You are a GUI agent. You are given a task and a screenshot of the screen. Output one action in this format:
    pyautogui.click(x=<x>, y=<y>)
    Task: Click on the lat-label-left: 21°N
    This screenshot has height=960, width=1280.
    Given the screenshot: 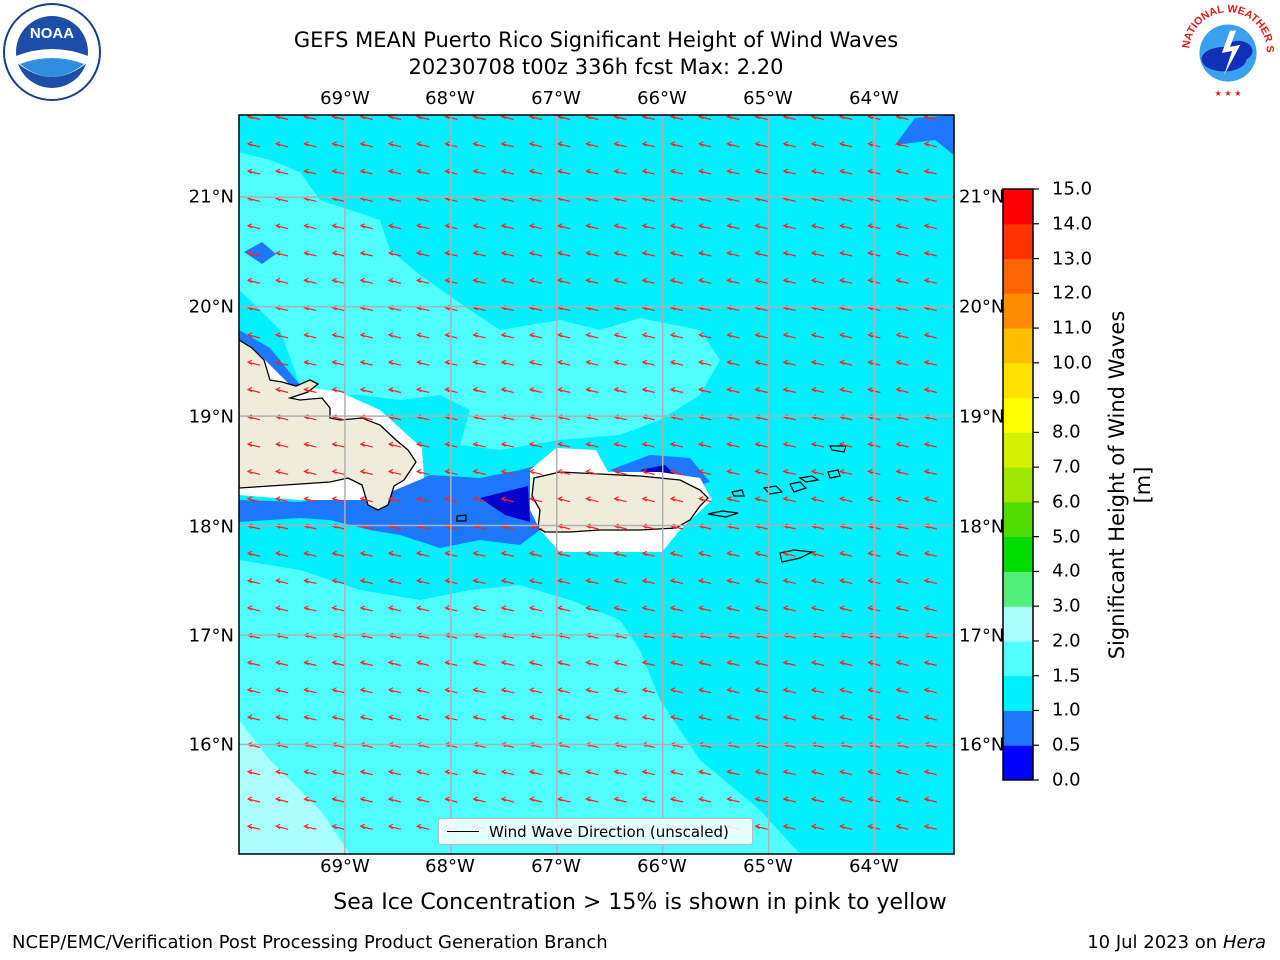 What is the action you would take?
    pyautogui.click(x=211, y=197)
    